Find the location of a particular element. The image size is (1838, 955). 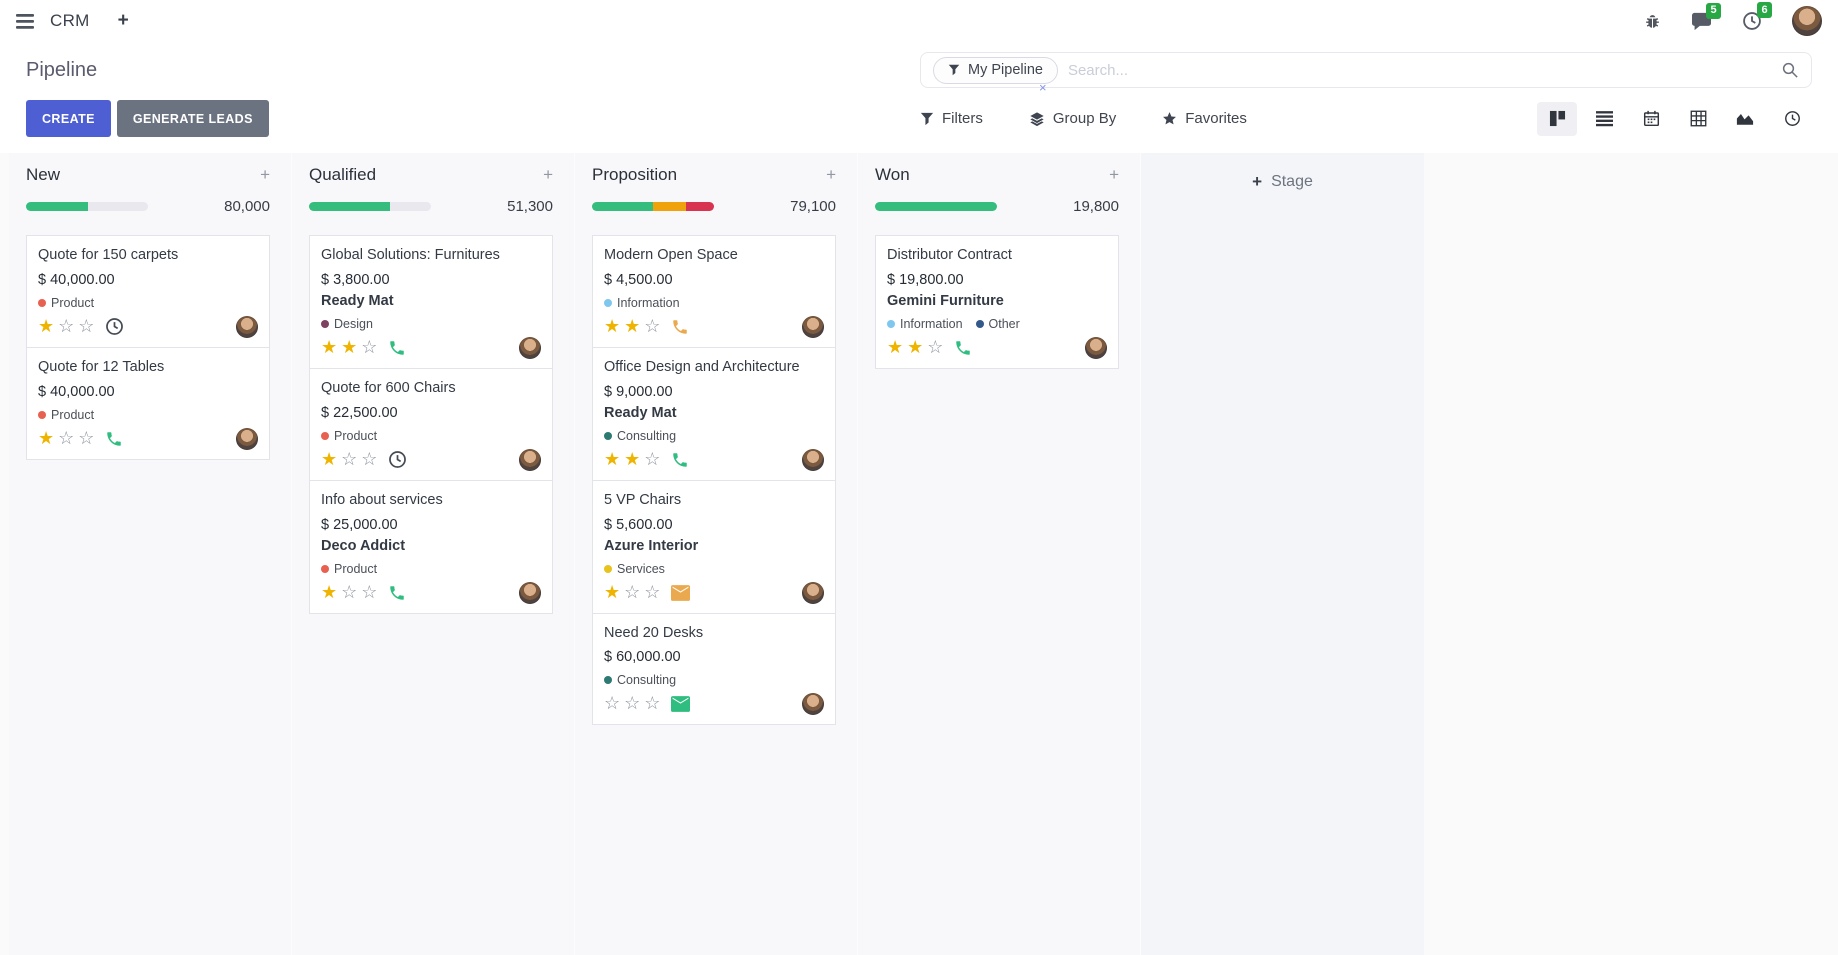

list-view-icon is located at coordinates (1604, 119).